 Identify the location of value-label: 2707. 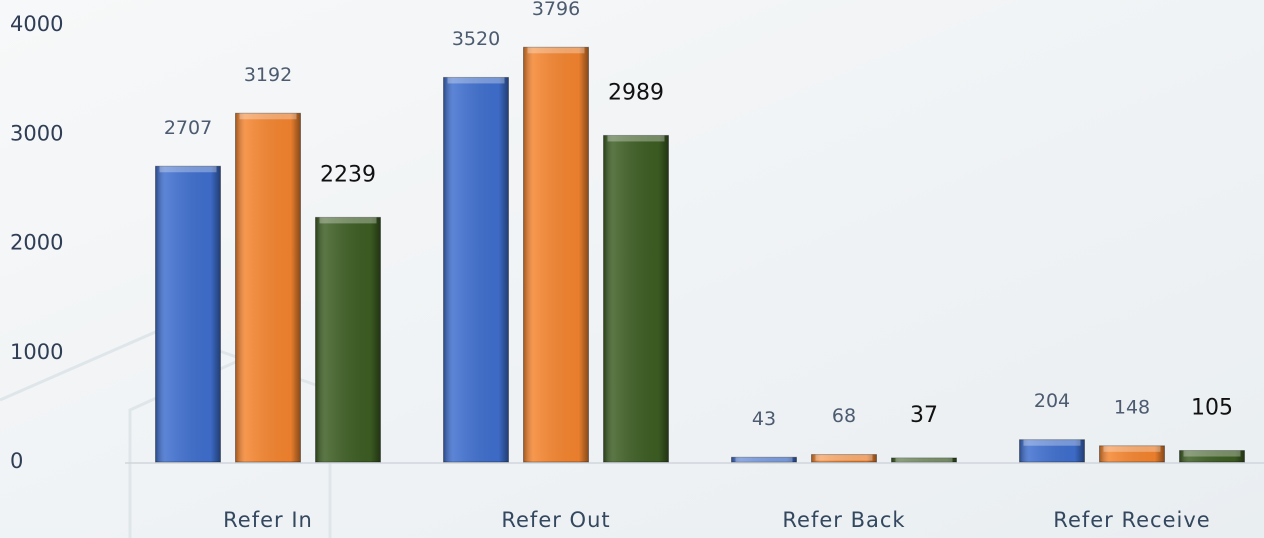
(188, 128).